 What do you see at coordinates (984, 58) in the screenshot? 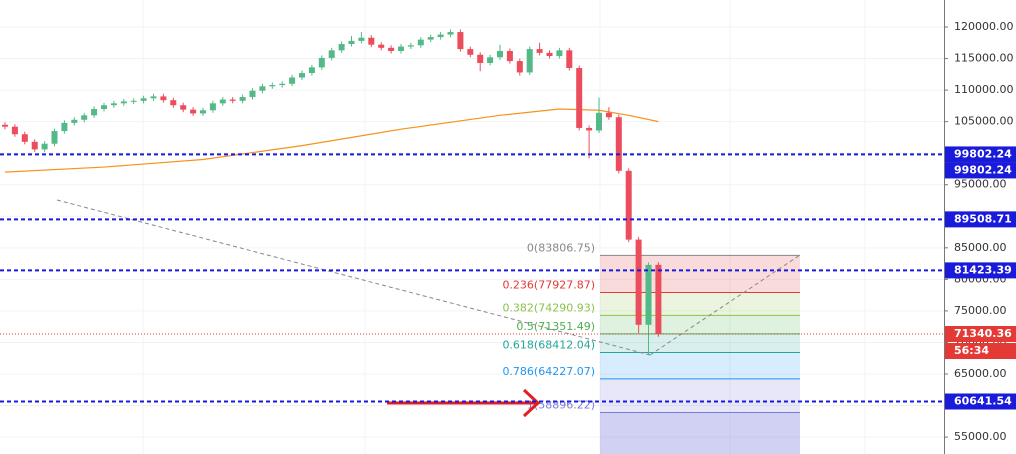
I see `y-tick-label: 115000.00` at bounding box center [984, 58].